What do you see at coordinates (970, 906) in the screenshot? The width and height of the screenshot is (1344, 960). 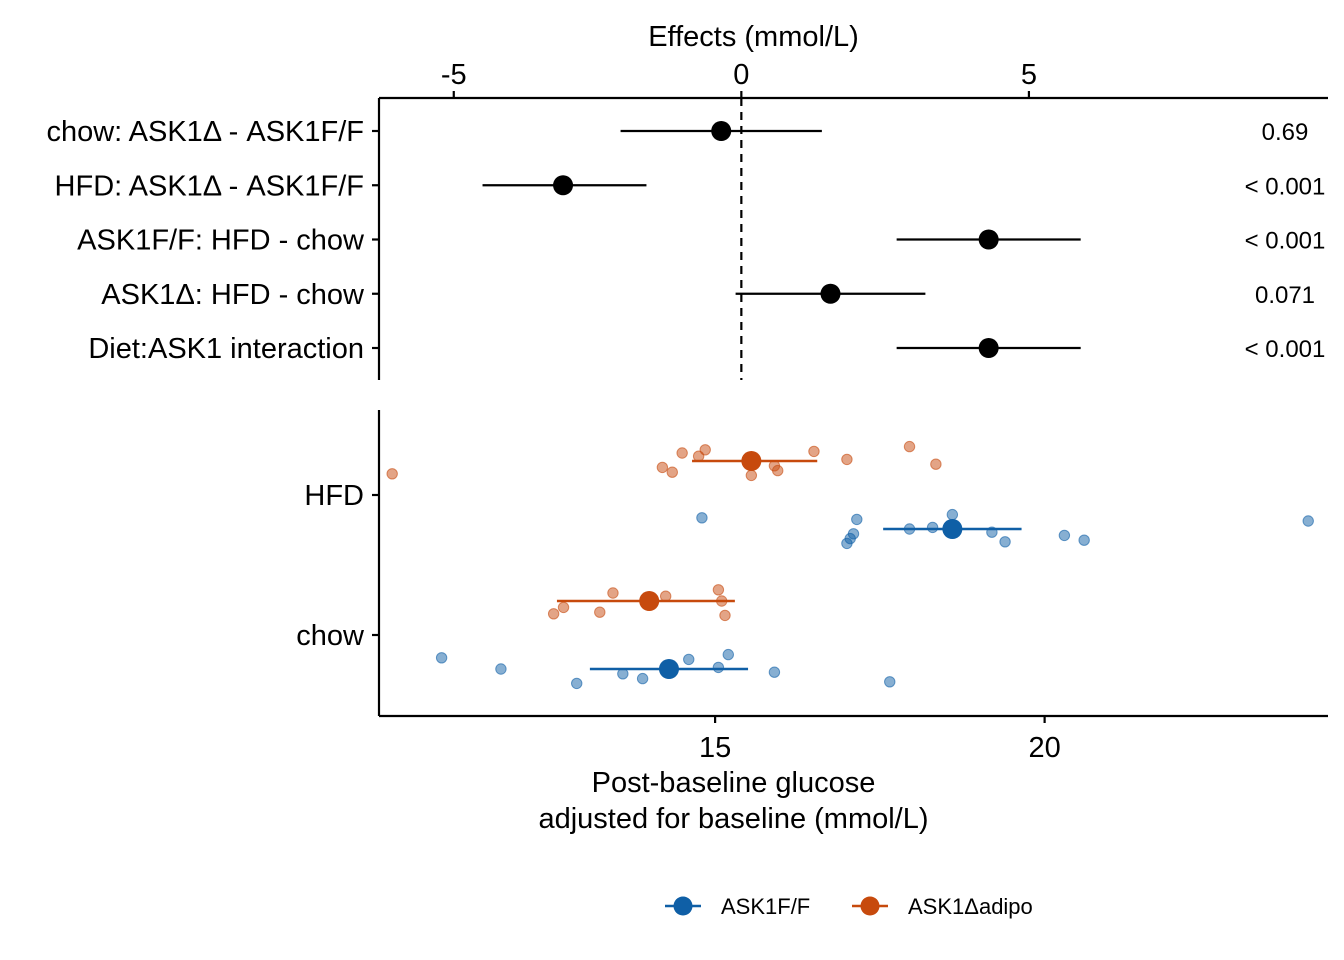 I see `legend-label: ASK1Δadipo` at bounding box center [970, 906].